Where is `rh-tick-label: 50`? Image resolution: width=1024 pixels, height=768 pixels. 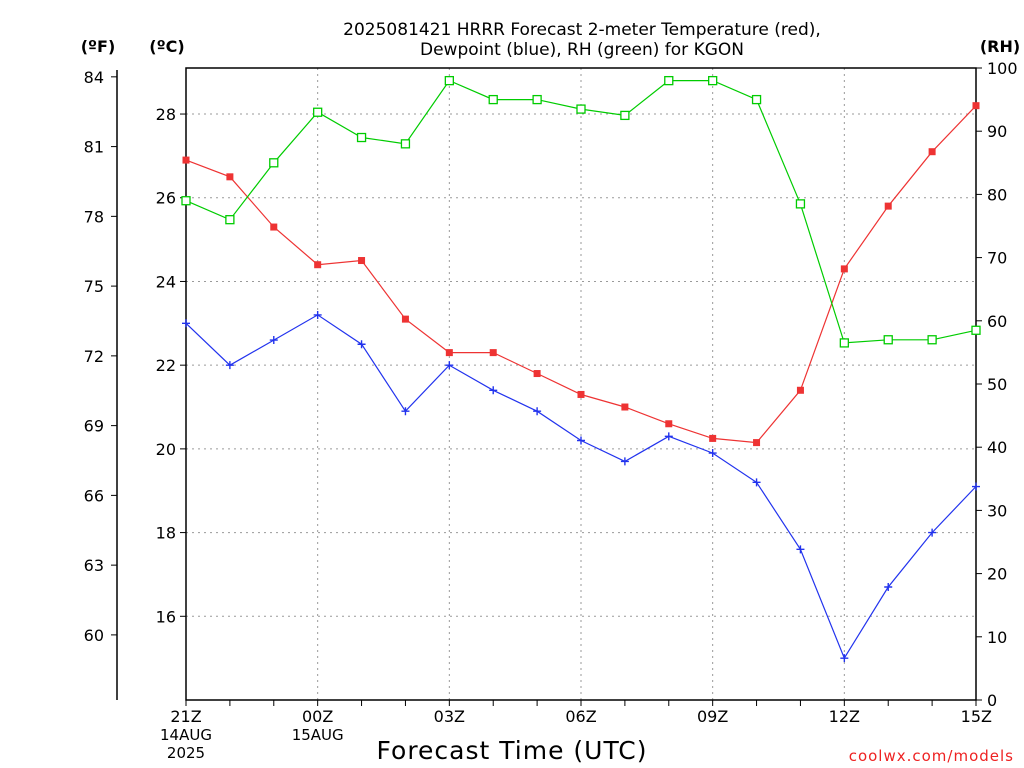 rh-tick-label: 50 is located at coordinates (997, 384).